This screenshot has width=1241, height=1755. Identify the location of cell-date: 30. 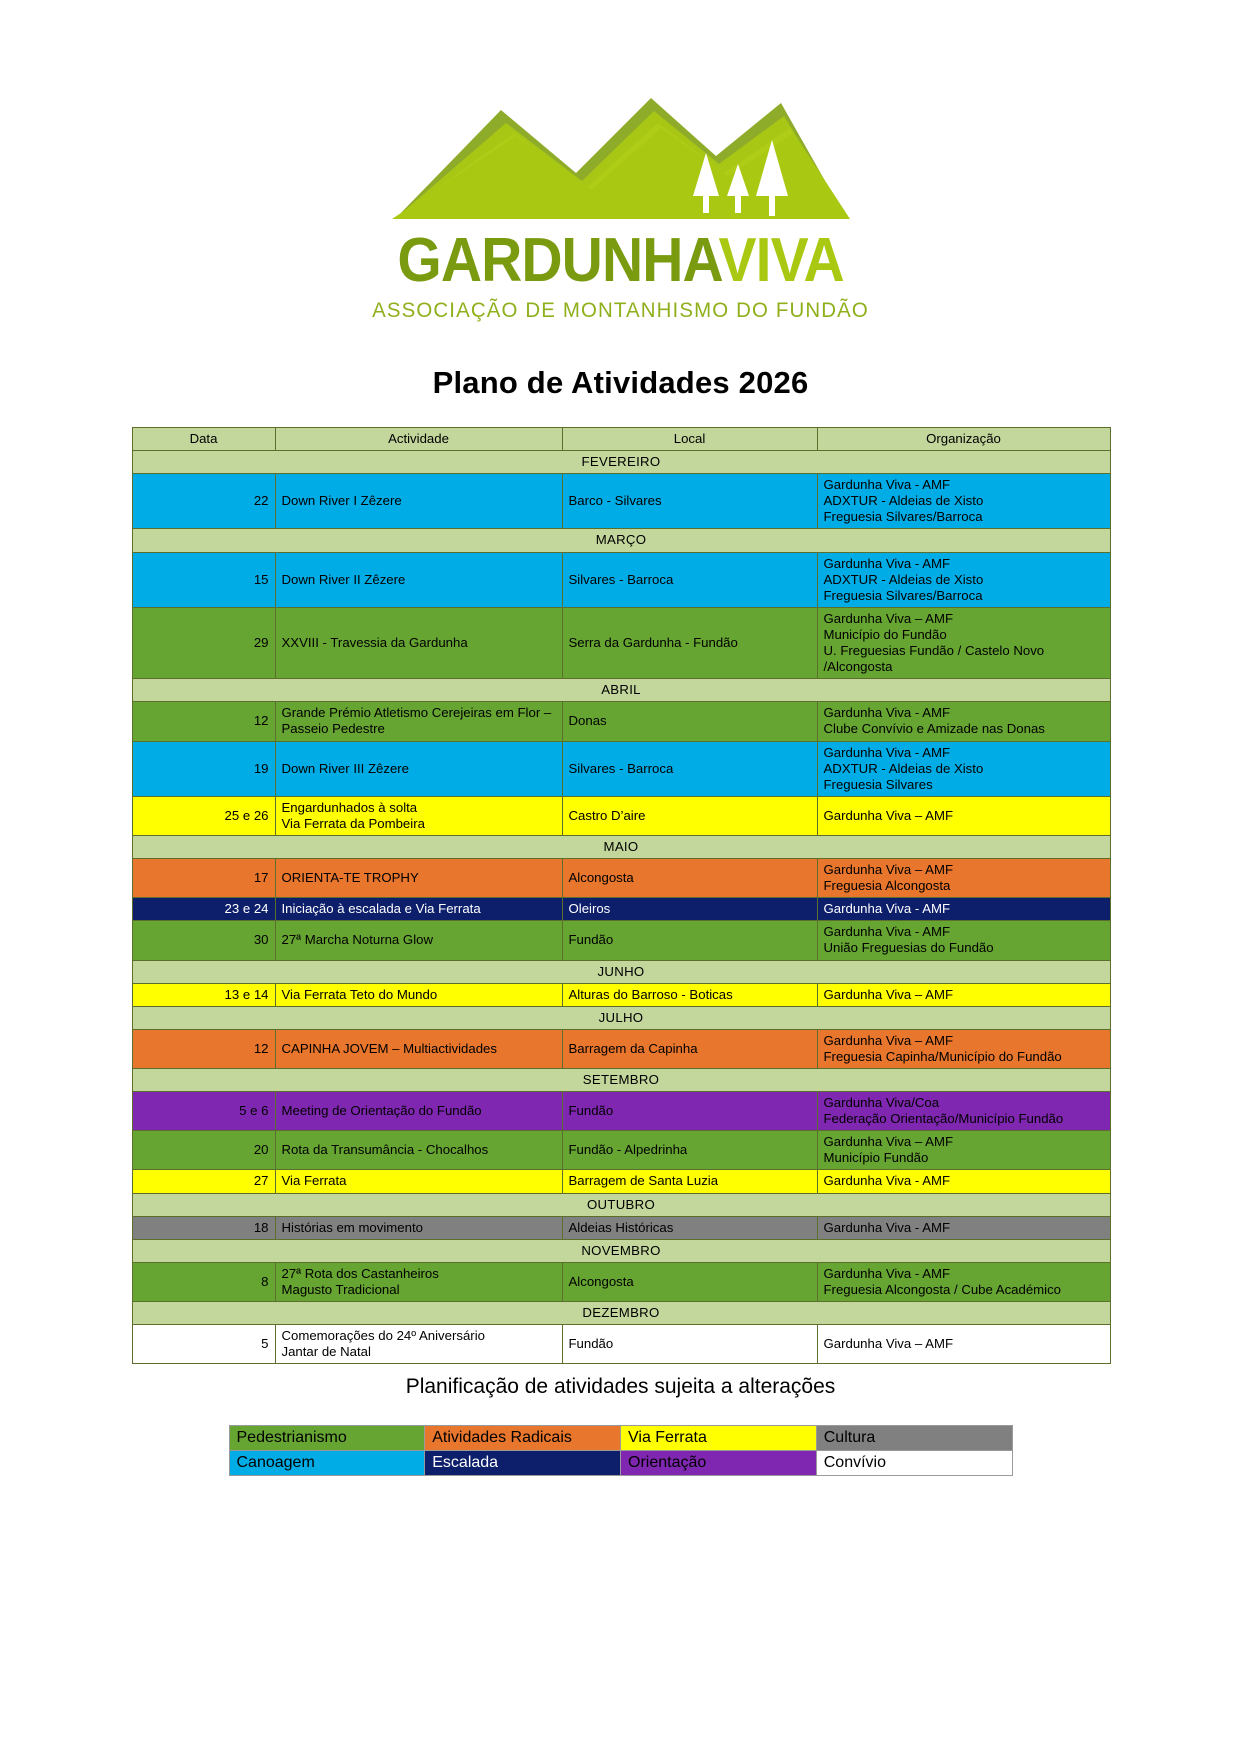
(203, 940).